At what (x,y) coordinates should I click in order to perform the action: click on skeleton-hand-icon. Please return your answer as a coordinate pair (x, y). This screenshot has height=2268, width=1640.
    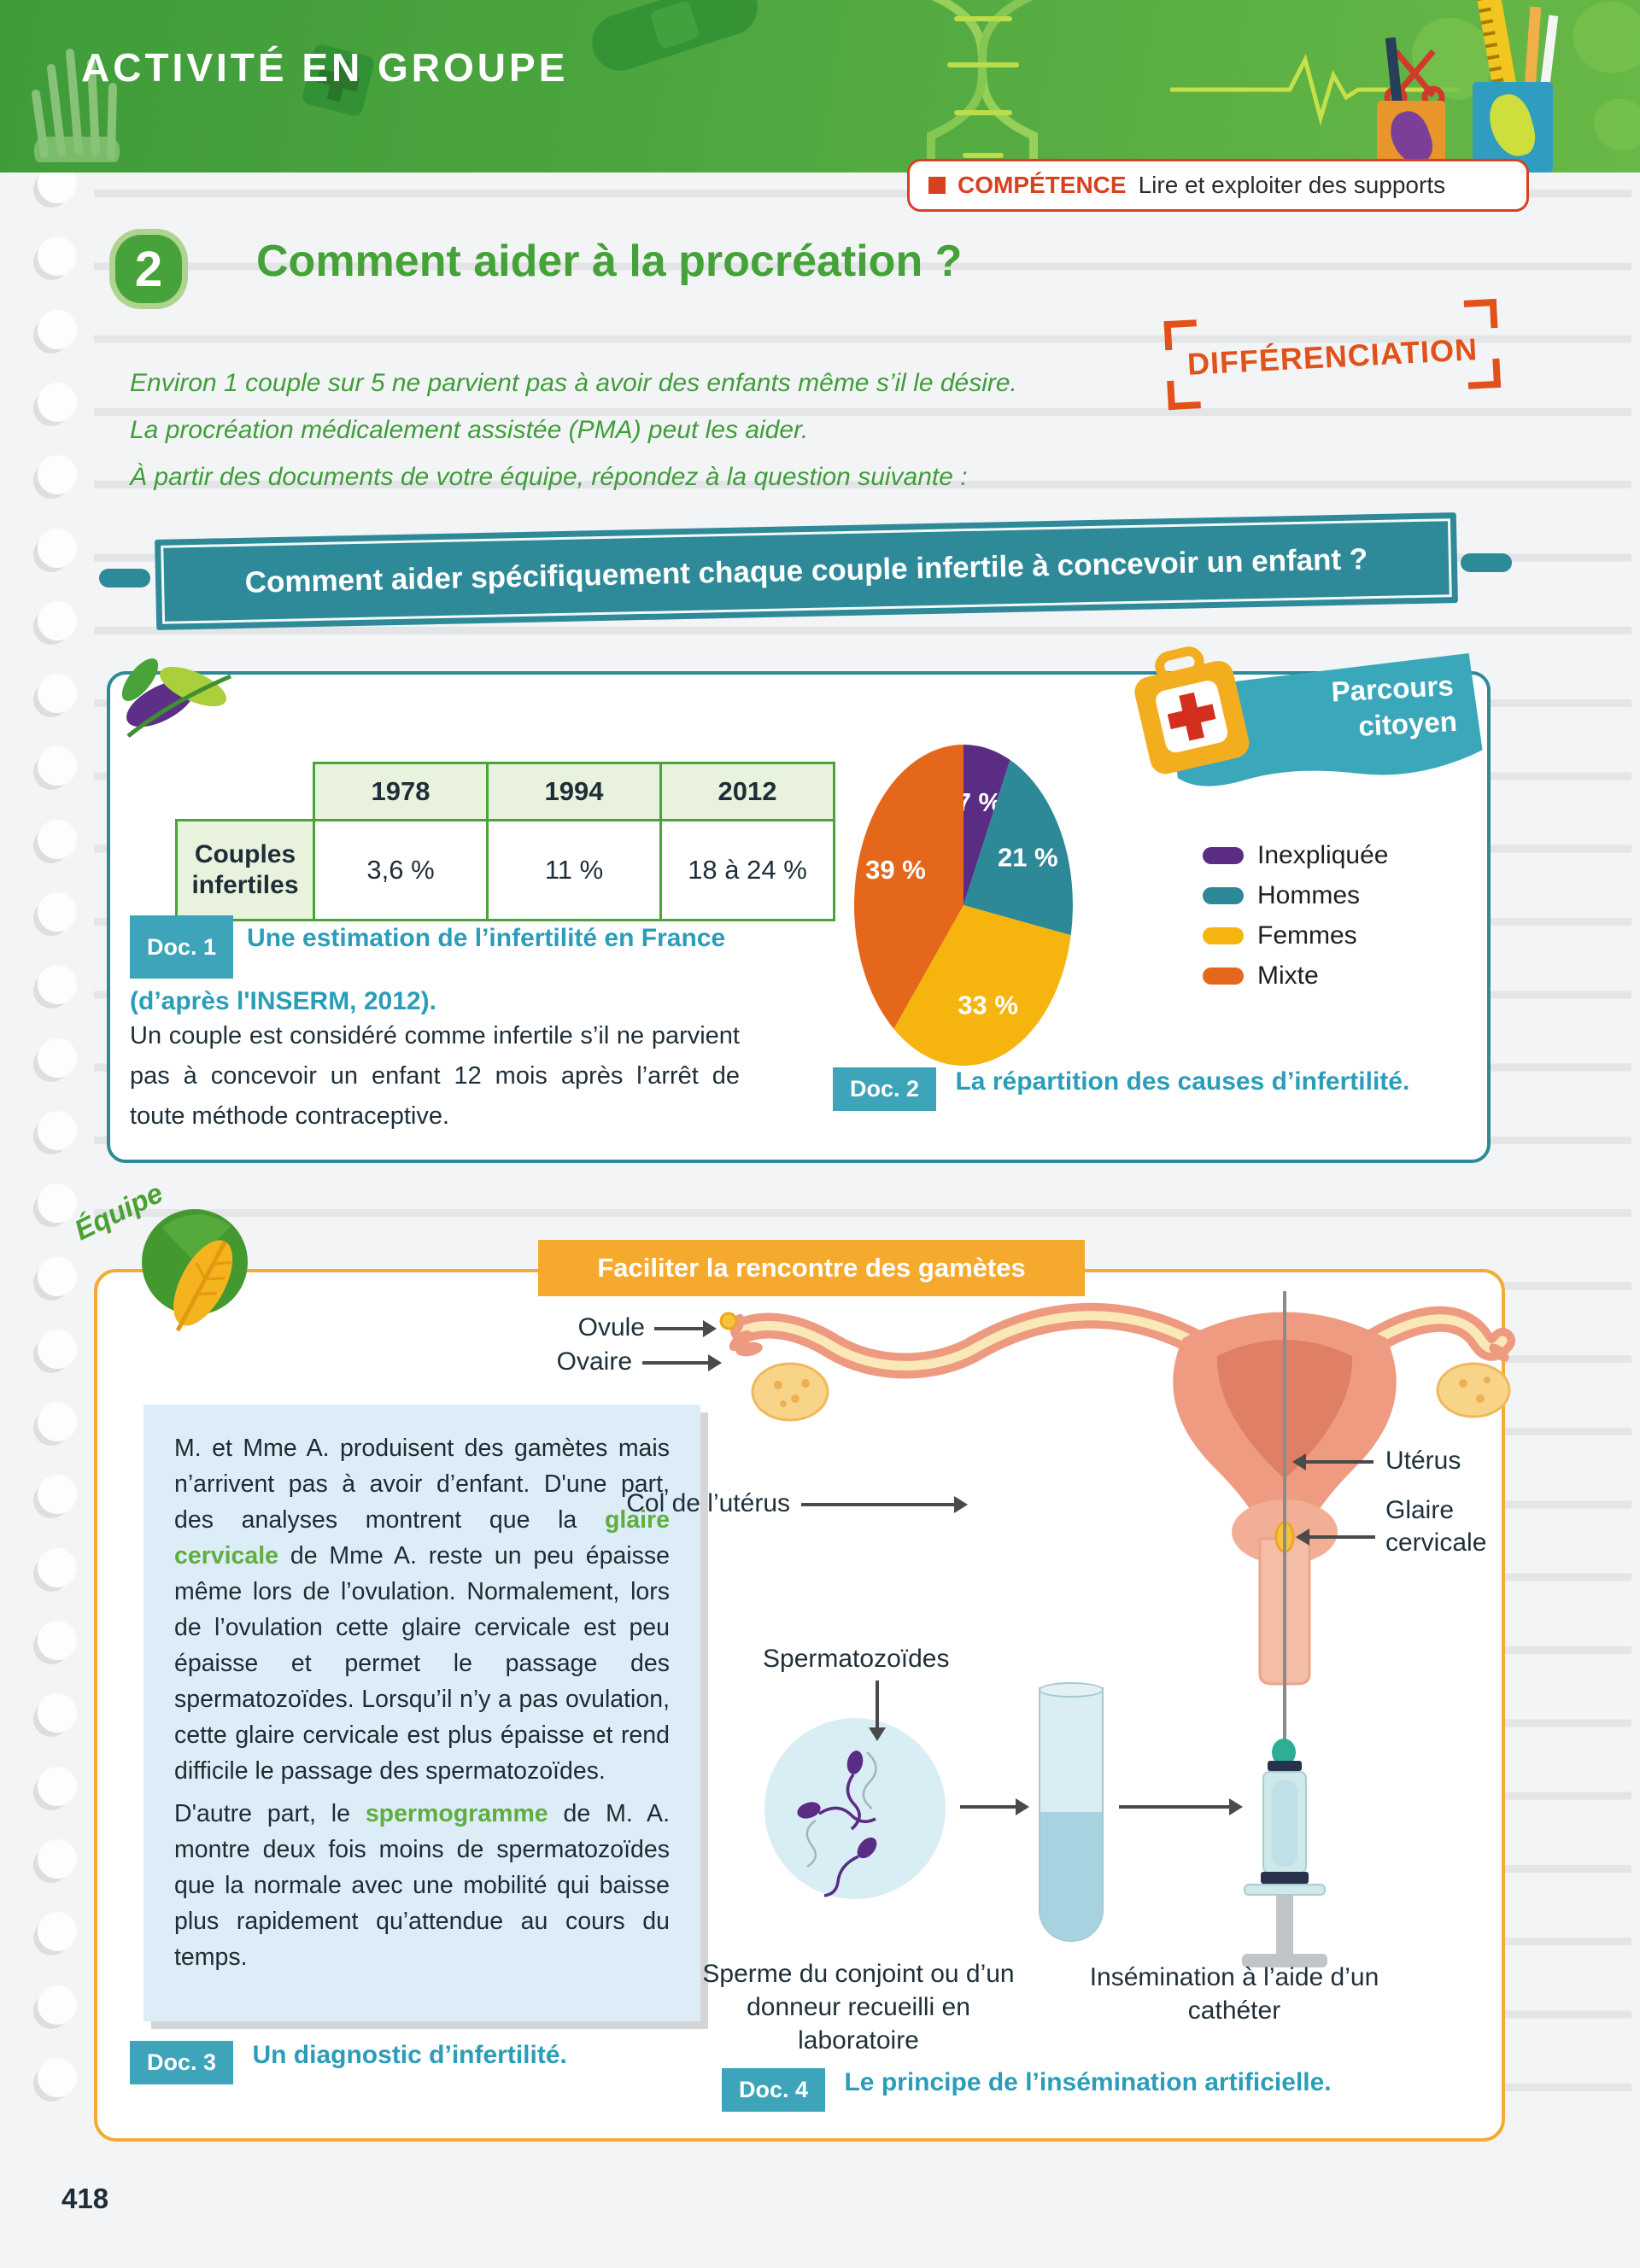
    Looking at the image, I should click on (76, 105).